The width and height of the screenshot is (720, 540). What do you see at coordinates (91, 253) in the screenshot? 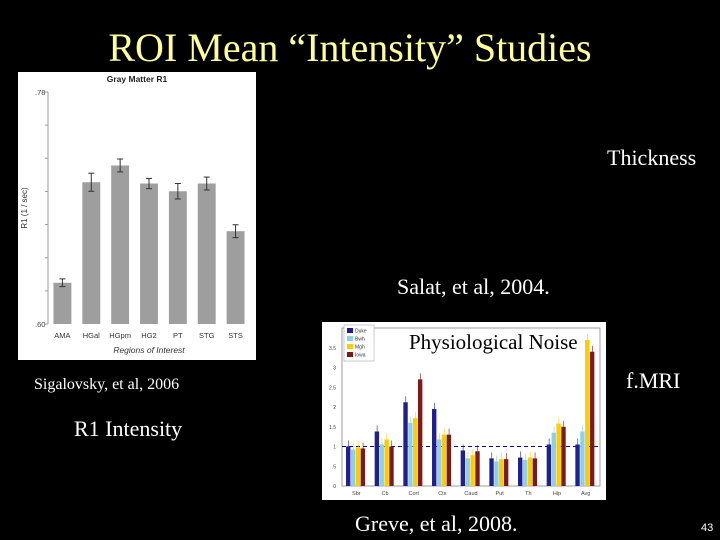
I see `bar-hgal` at bounding box center [91, 253].